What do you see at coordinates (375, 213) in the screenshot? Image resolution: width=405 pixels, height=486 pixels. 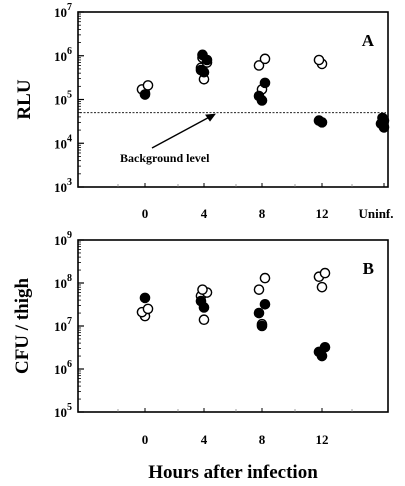 I see `x-tick-label: Uninf.` at bounding box center [375, 213].